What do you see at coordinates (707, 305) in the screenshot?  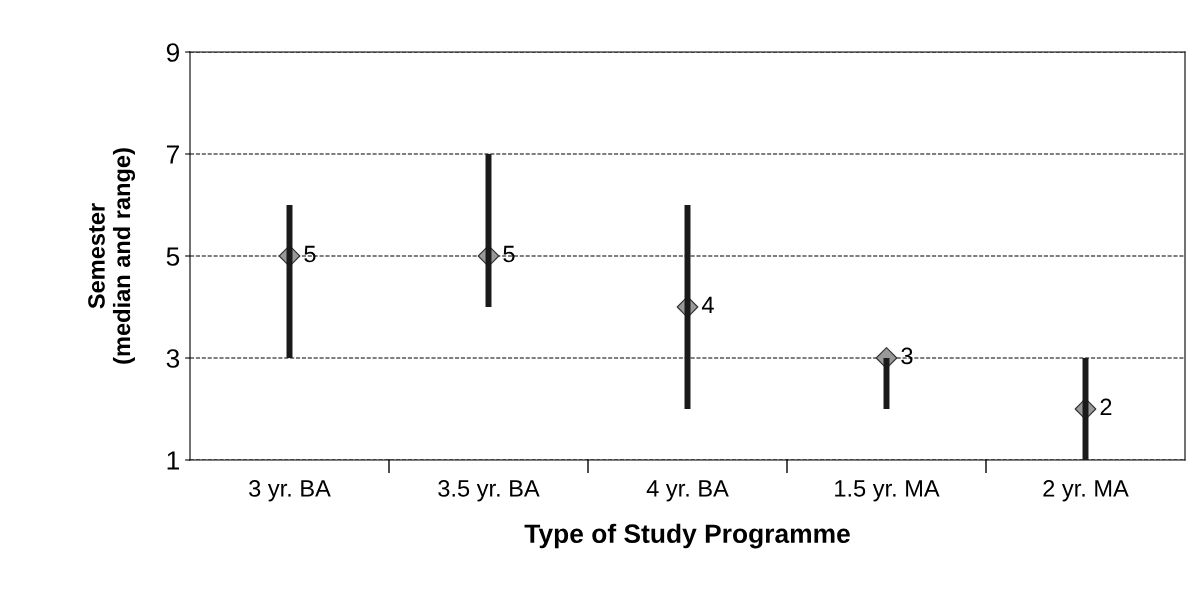 I see `data-label: 4` at bounding box center [707, 305].